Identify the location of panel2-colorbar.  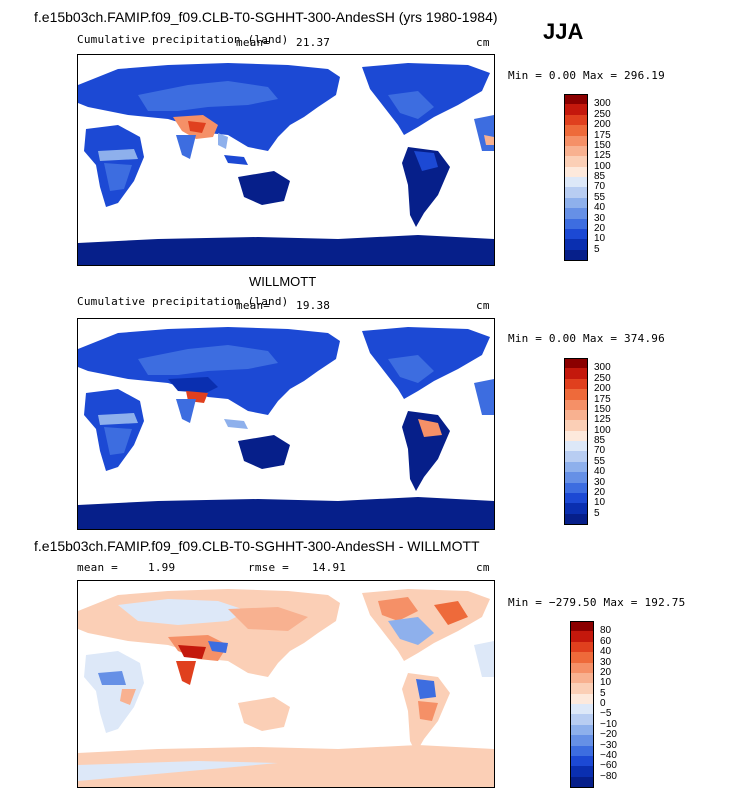
(576, 441).